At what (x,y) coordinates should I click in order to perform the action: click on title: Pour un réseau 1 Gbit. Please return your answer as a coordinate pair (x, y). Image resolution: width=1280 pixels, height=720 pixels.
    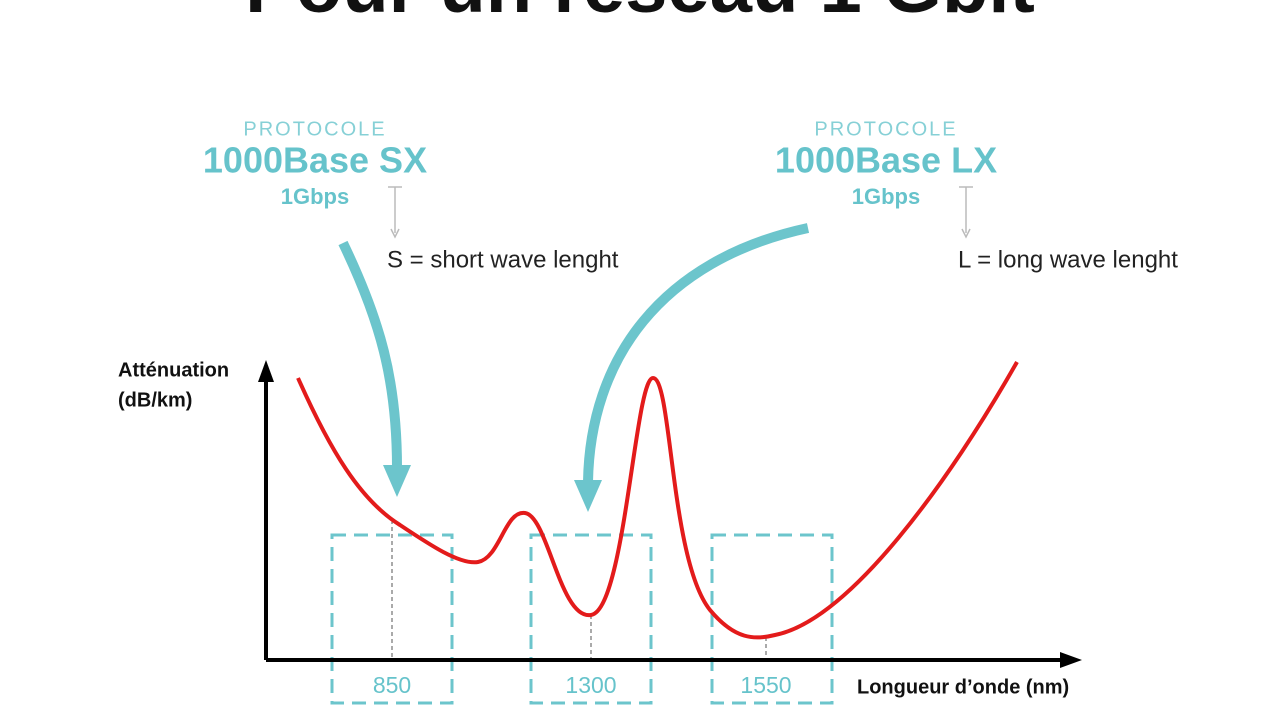
    Looking at the image, I should click on (640, 14).